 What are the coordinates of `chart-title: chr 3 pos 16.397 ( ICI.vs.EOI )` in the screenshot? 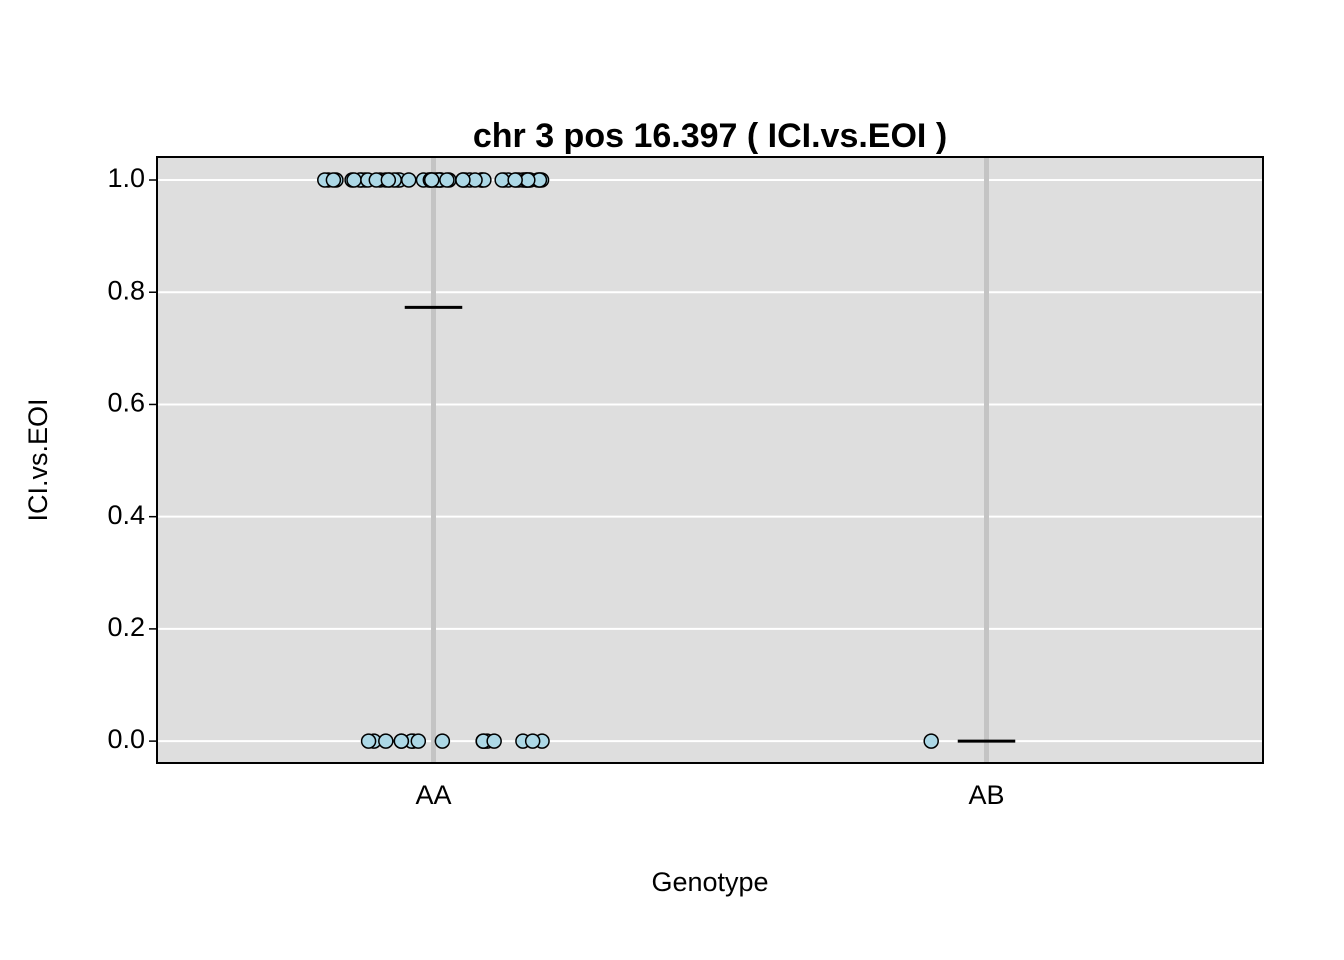 It's located at (710, 136).